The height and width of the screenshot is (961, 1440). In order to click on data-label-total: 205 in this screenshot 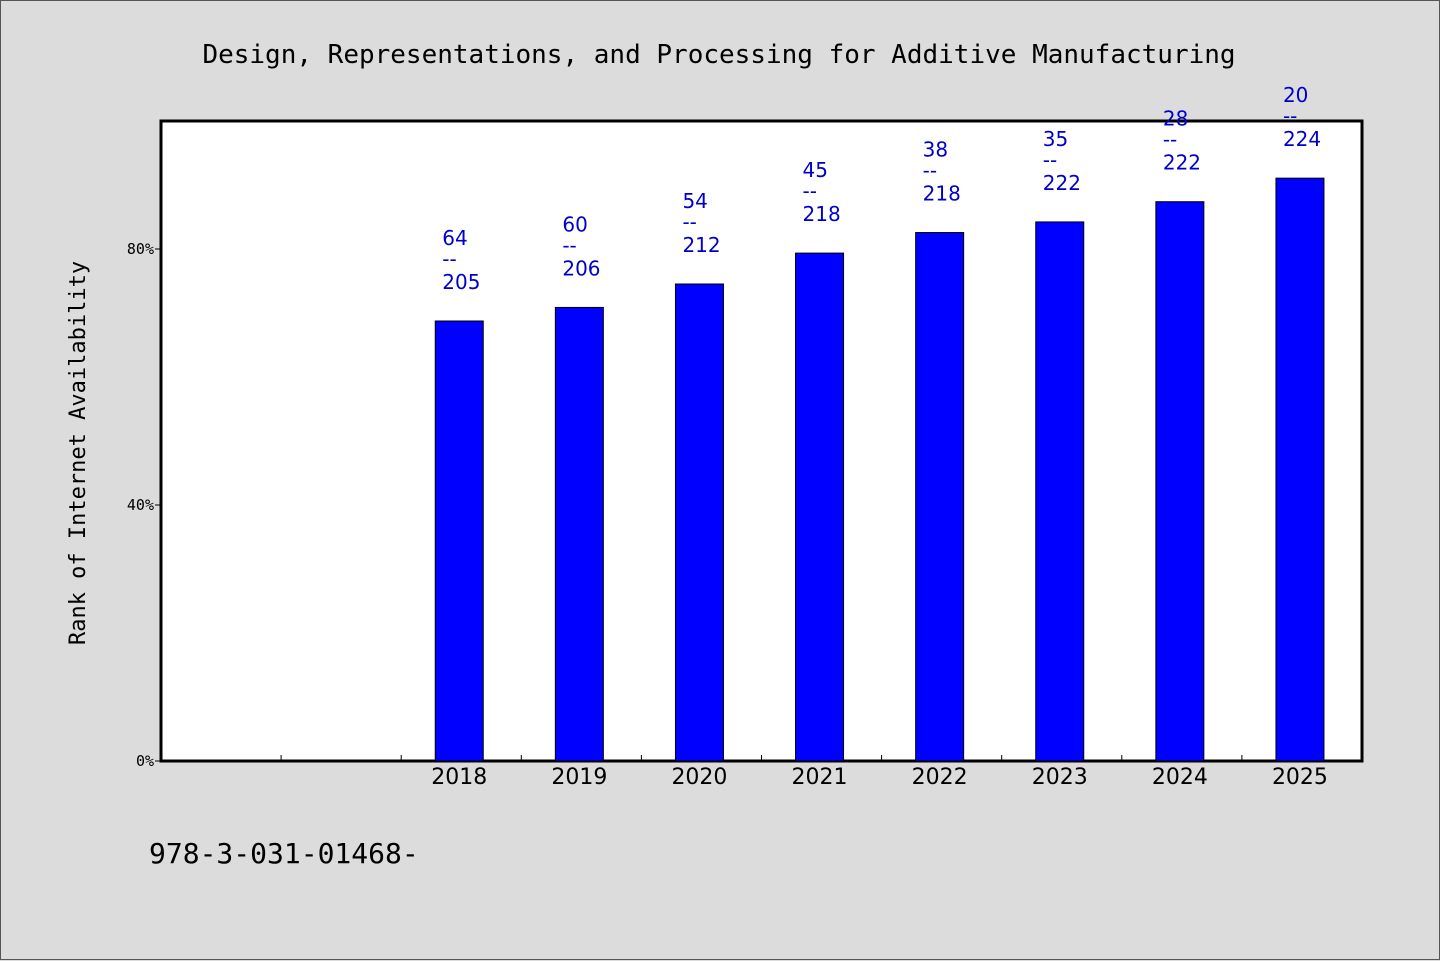, I will do `click(461, 282)`.